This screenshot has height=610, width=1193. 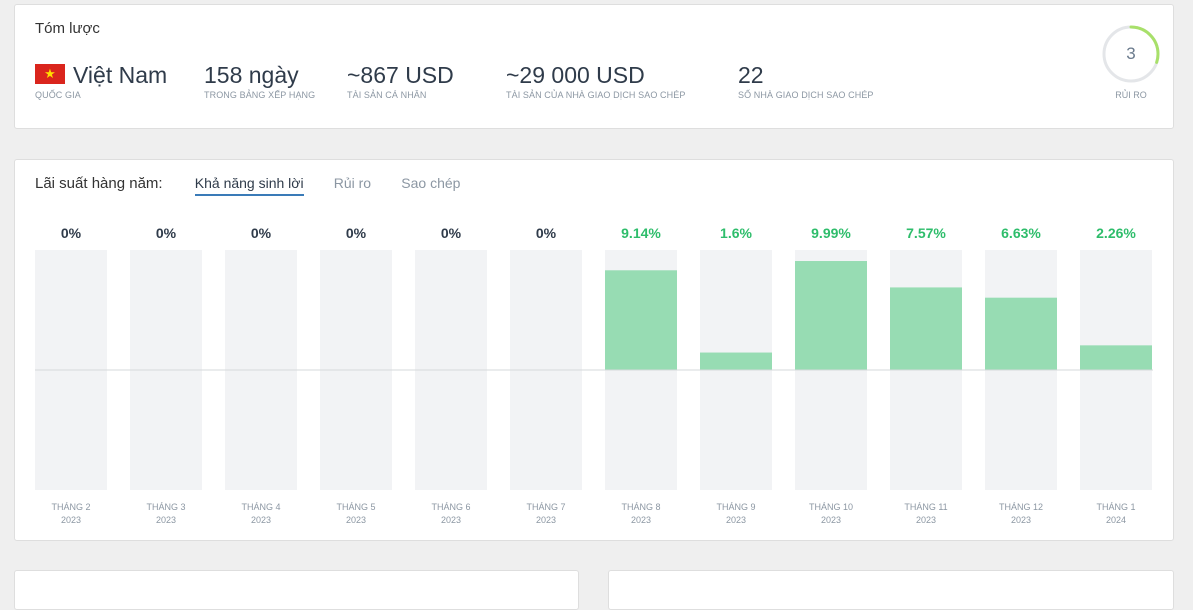 I want to click on risk-label: RỦI RO, so click(x=1131, y=95).